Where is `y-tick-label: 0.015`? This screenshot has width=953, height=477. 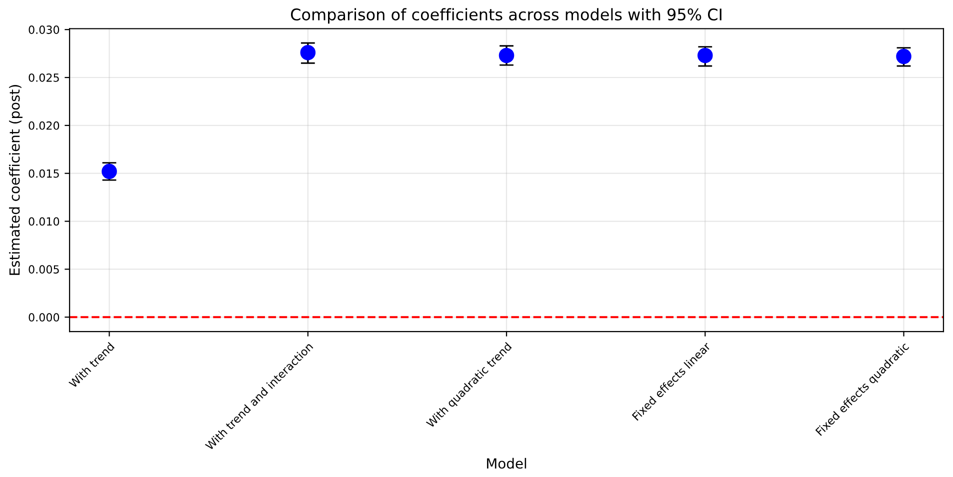
y-tick-label: 0.015 is located at coordinates (43, 173).